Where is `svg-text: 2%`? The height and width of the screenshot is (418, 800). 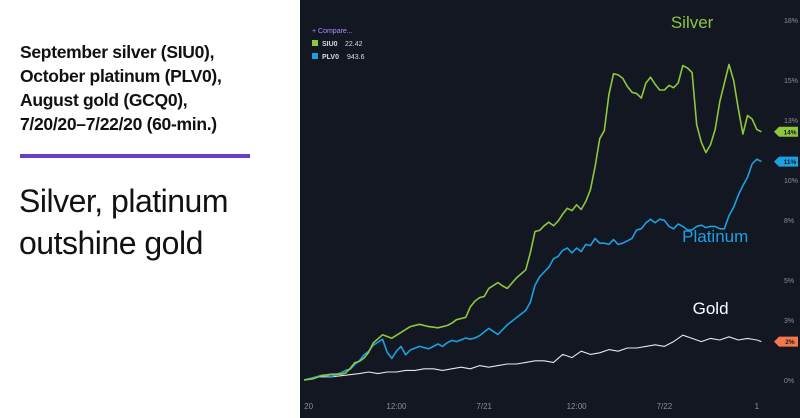 svg-text: 2% is located at coordinates (790, 342).